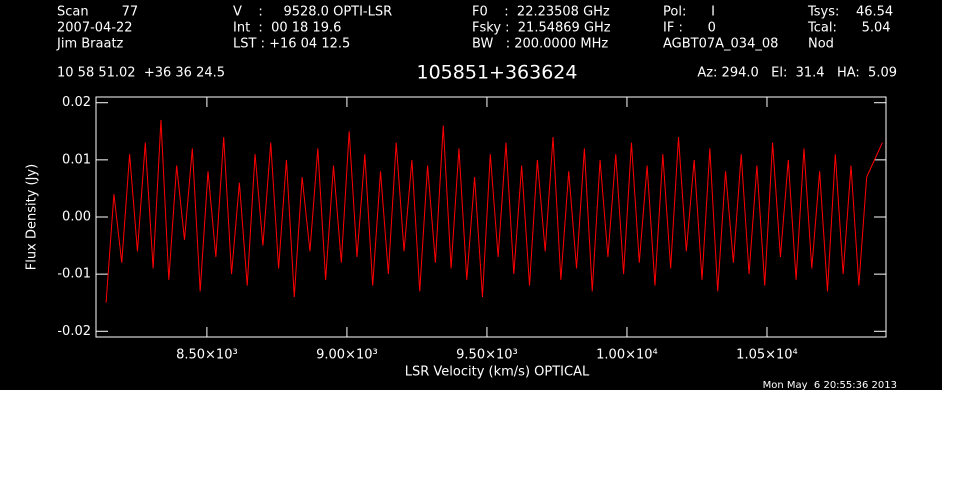 This screenshot has height=490, width=962. I want to click on header-field: Nod, so click(821, 44).